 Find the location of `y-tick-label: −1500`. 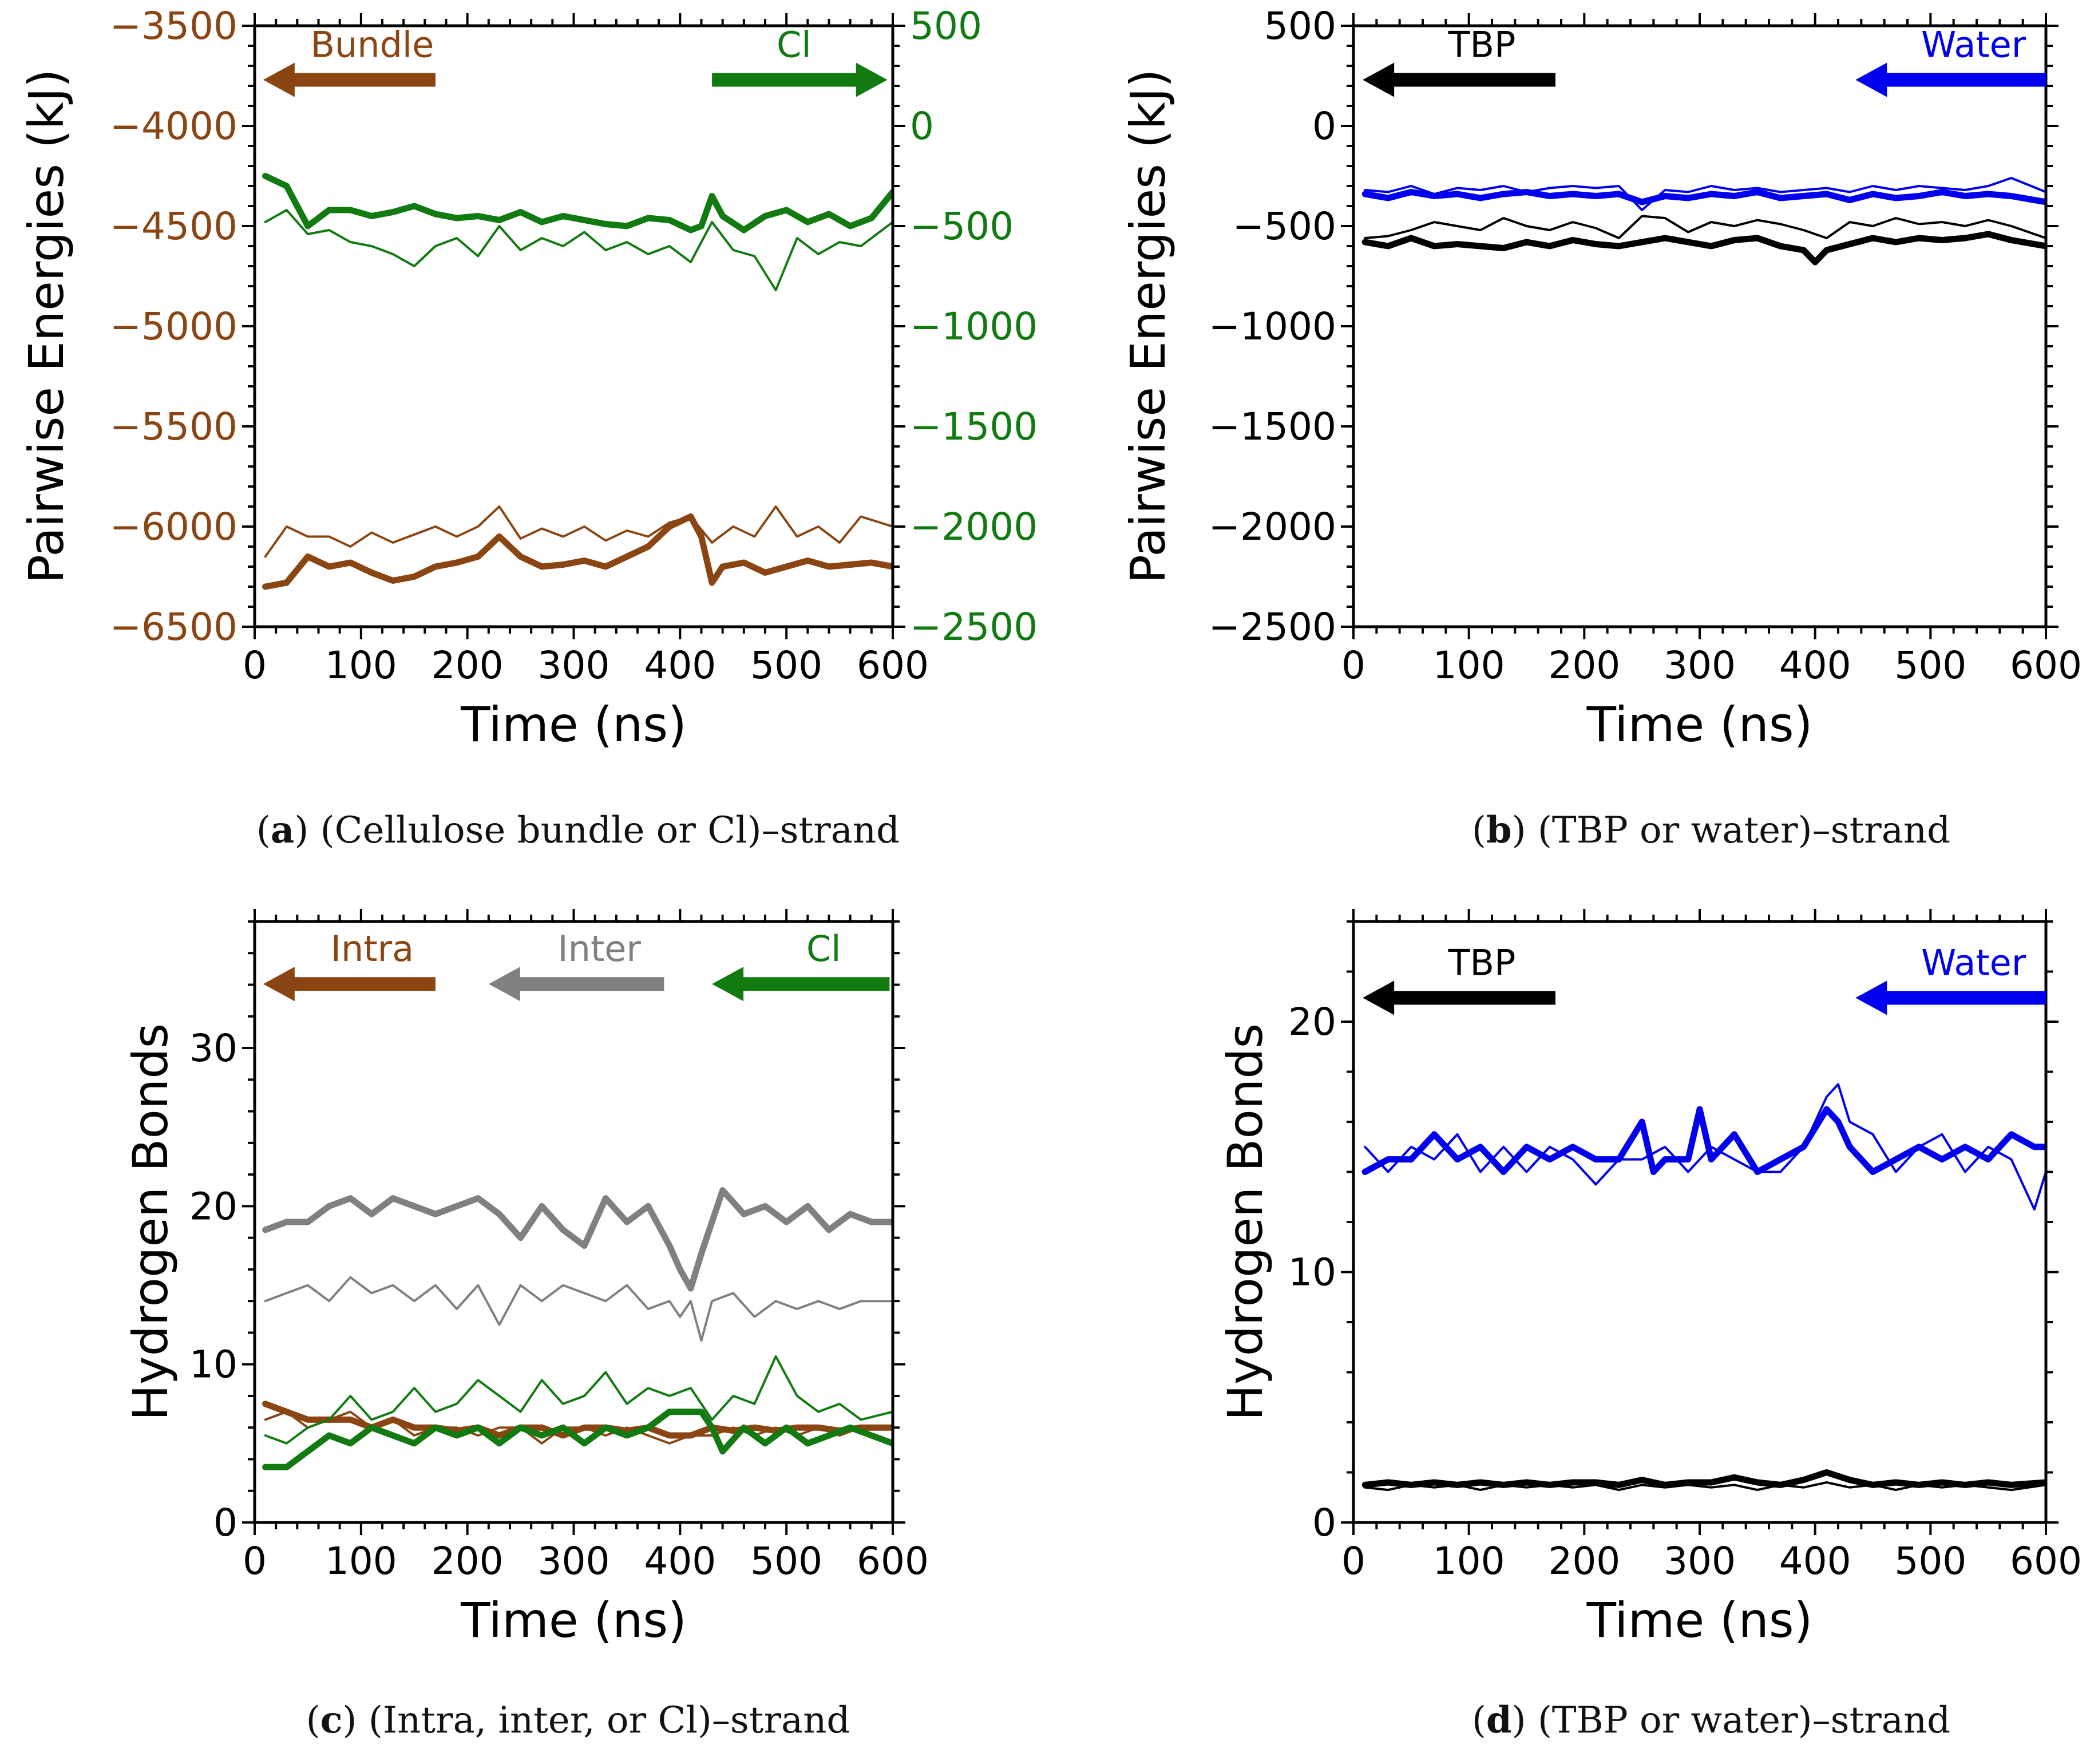

y-tick-label: −1500 is located at coordinates (1272, 427).